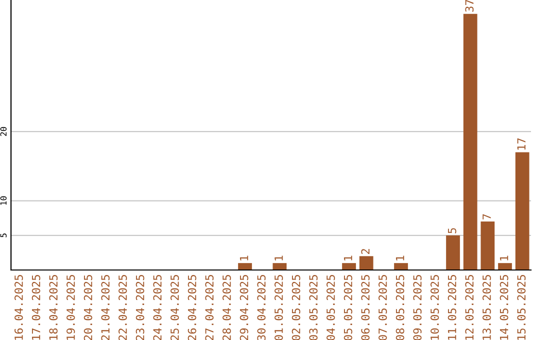 This screenshot has width=540, height=340. What do you see at coordinates (469, 307) in the screenshot?
I see `x-tick-label: 12.05.2025` at bounding box center [469, 307].